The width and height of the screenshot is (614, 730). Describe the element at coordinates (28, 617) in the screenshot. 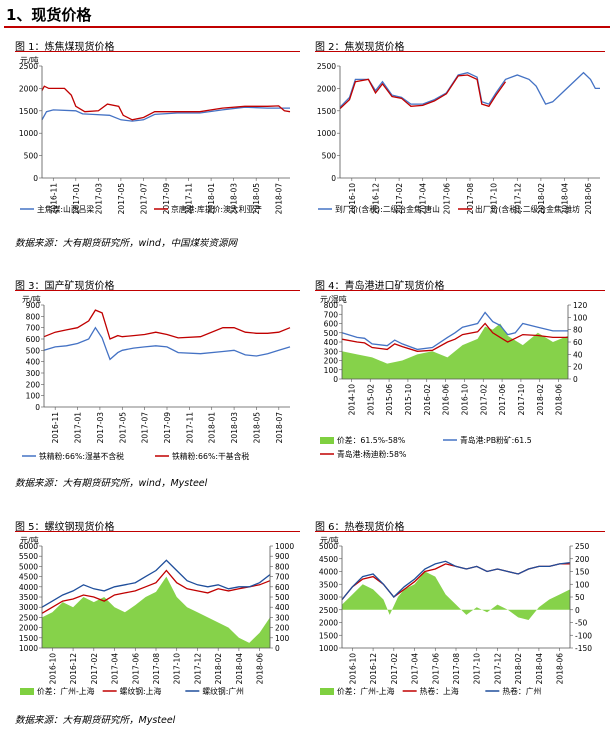

I see `fig5-ytick-label: 2500` at that location.